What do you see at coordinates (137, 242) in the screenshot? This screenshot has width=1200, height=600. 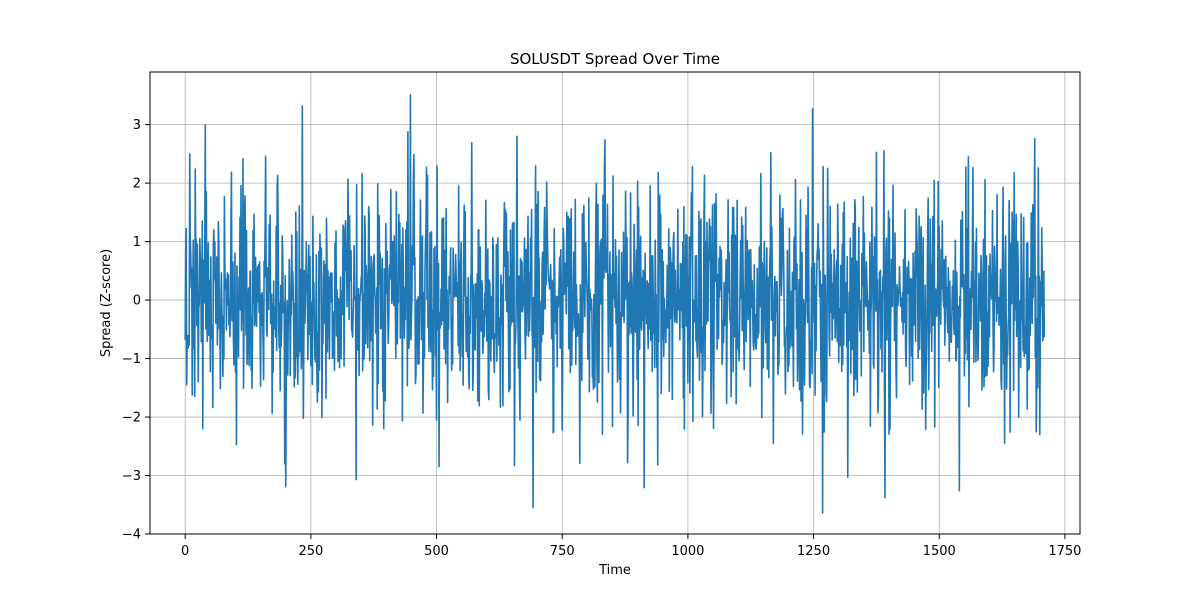 I see `y-tick-label: 1` at bounding box center [137, 242].